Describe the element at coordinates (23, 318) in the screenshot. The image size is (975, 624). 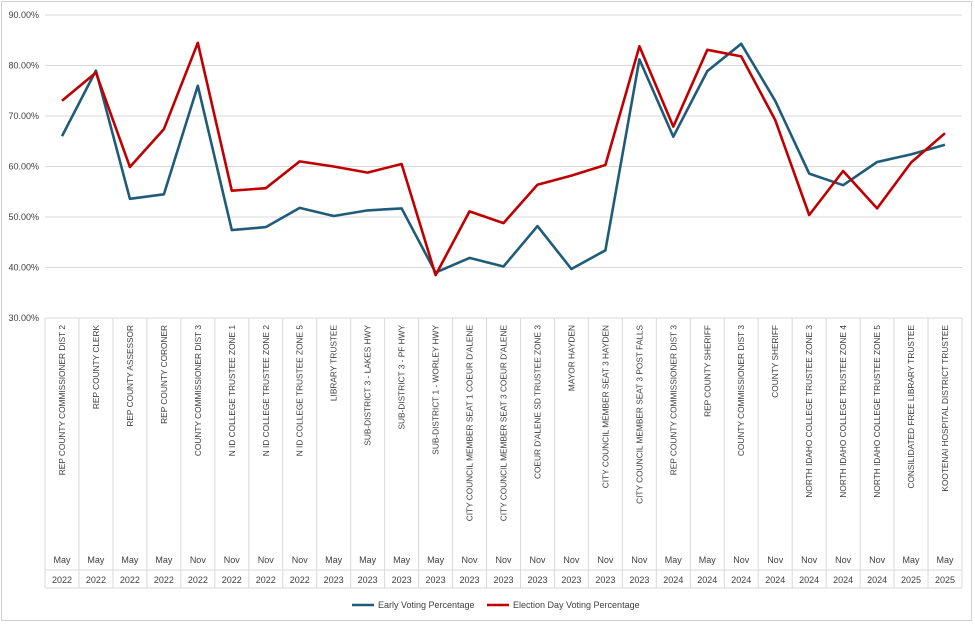
I see `y-tick-label: 30.00%` at that location.